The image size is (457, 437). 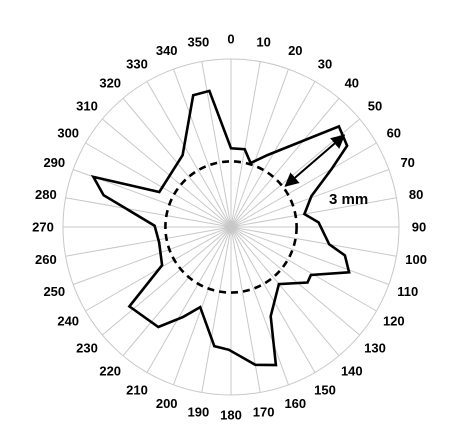 I want to click on angle-tick-label-70: 70, so click(x=407, y=162).